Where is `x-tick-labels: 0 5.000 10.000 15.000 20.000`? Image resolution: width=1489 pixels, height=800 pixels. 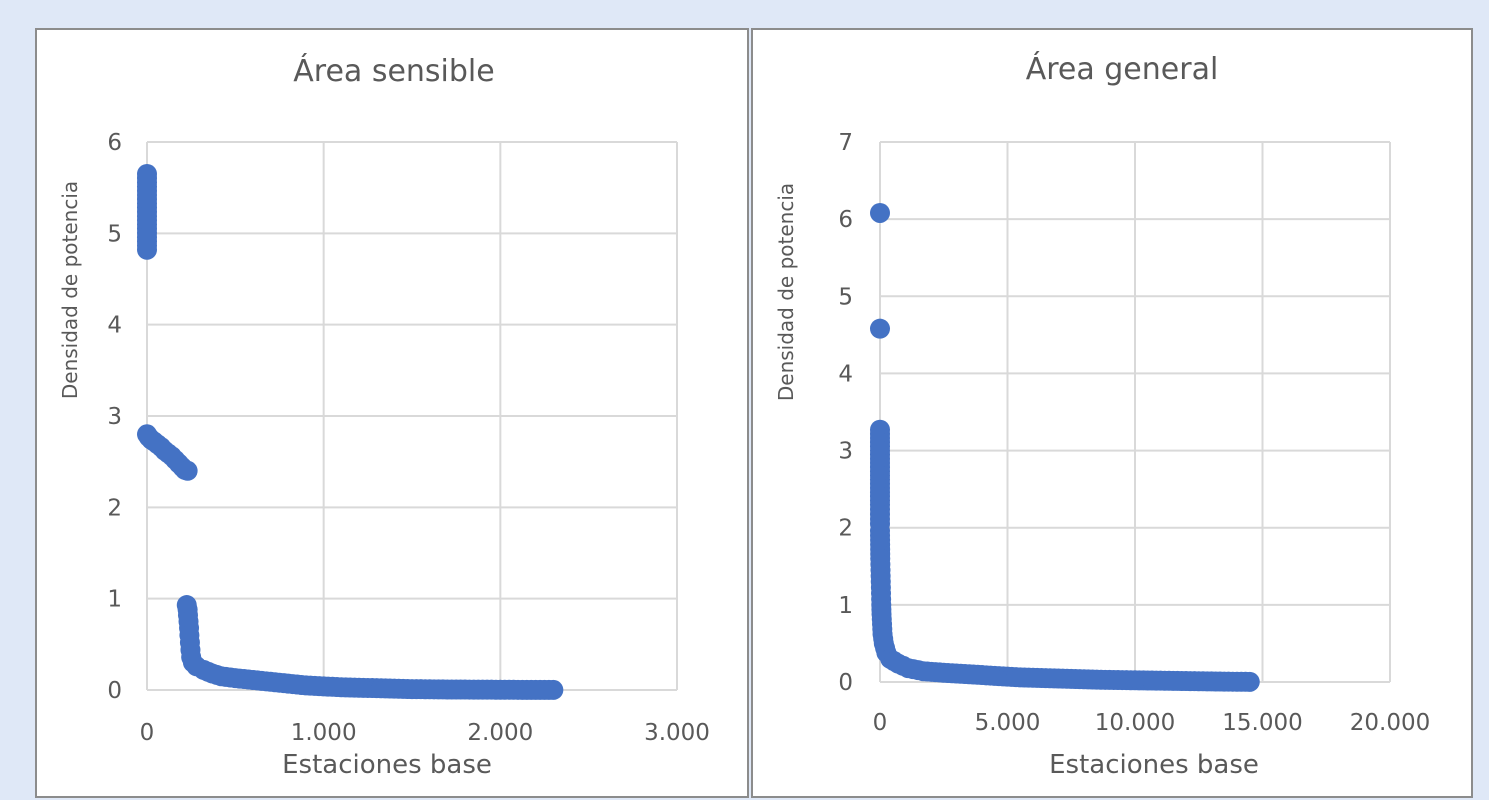
x-tick-labels: 0 5.000 10.000 15.000 20.000 is located at coordinates (1152, 723).